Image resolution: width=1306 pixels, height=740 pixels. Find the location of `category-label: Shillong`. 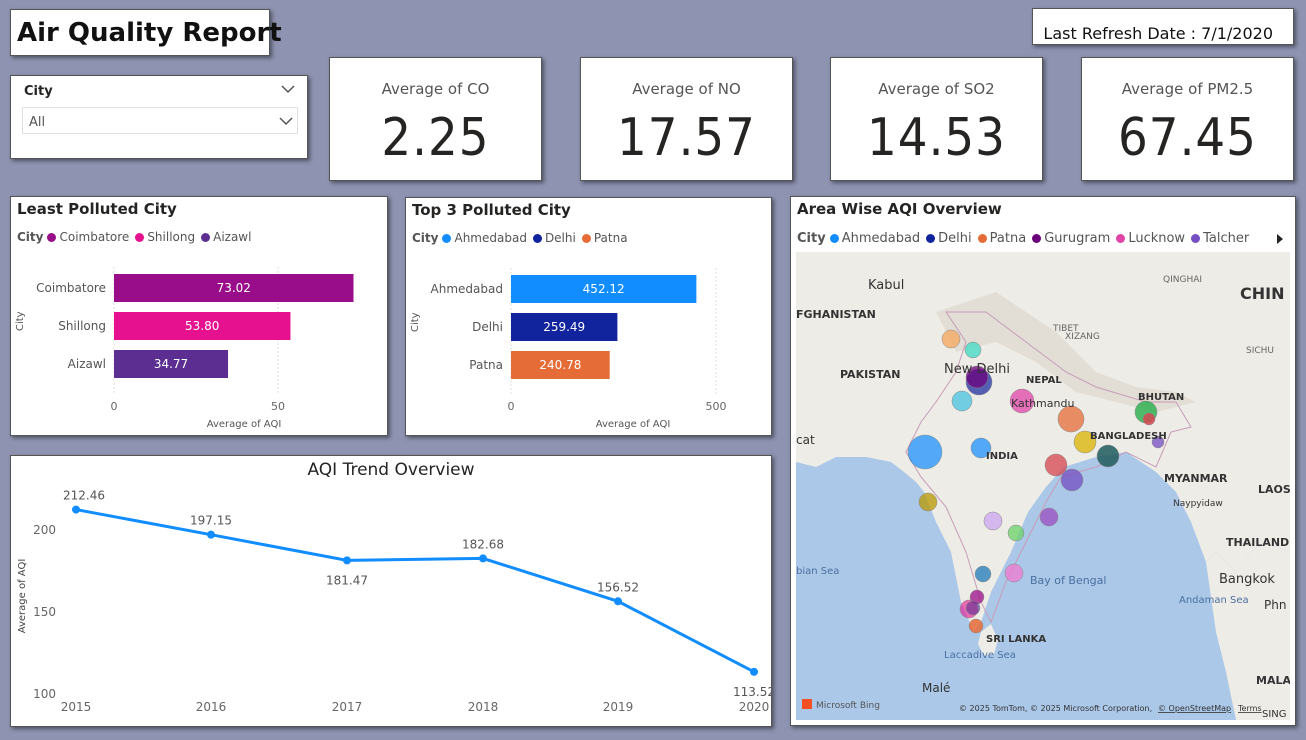

category-label: Shillong is located at coordinates (82, 326).